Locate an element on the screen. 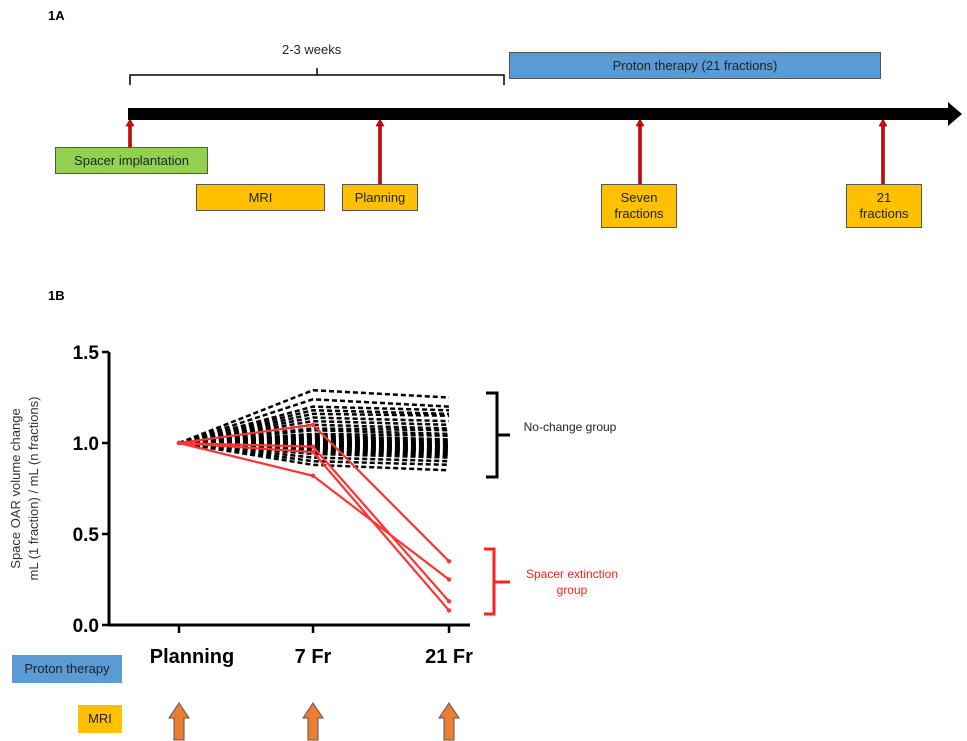 The width and height of the screenshot is (967, 741). y-tick-label: 1.0 is located at coordinates (86, 444).